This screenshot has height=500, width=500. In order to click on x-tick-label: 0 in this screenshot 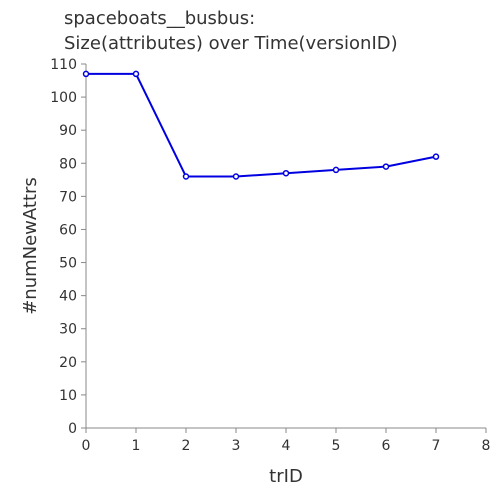, I will do `click(86, 446)`.